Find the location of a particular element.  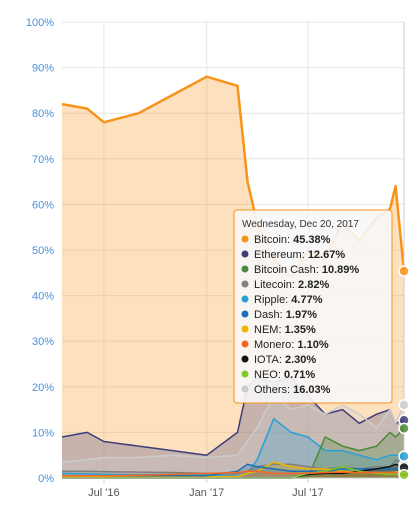

point-ripple is located at coordinates (404, 456).